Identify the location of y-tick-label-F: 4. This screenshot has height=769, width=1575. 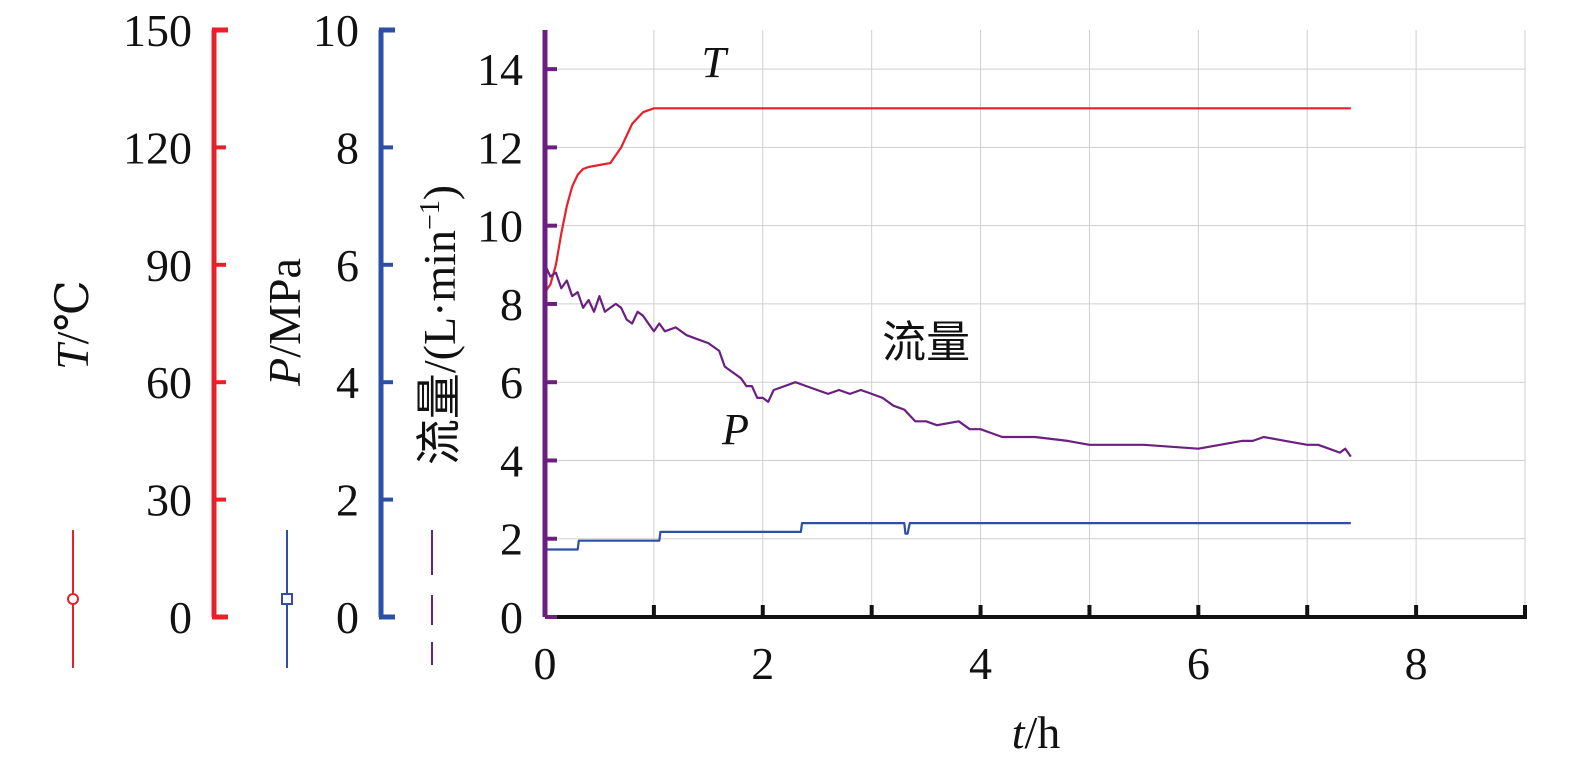
(511, 460).